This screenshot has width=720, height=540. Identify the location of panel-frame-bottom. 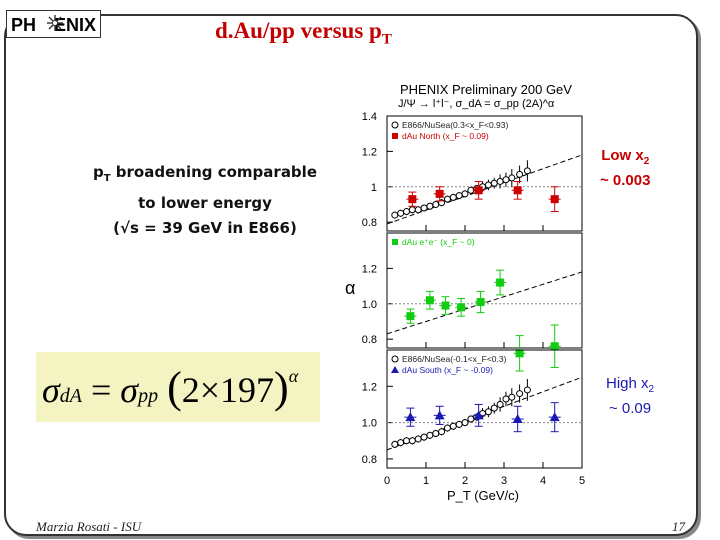
(484, 409).